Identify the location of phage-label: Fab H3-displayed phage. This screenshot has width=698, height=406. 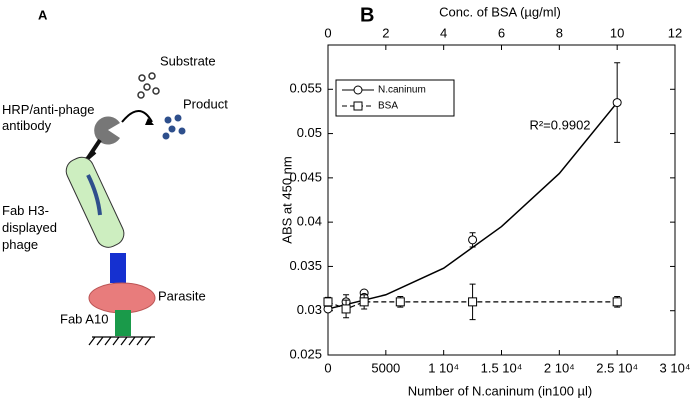
(29, 227).